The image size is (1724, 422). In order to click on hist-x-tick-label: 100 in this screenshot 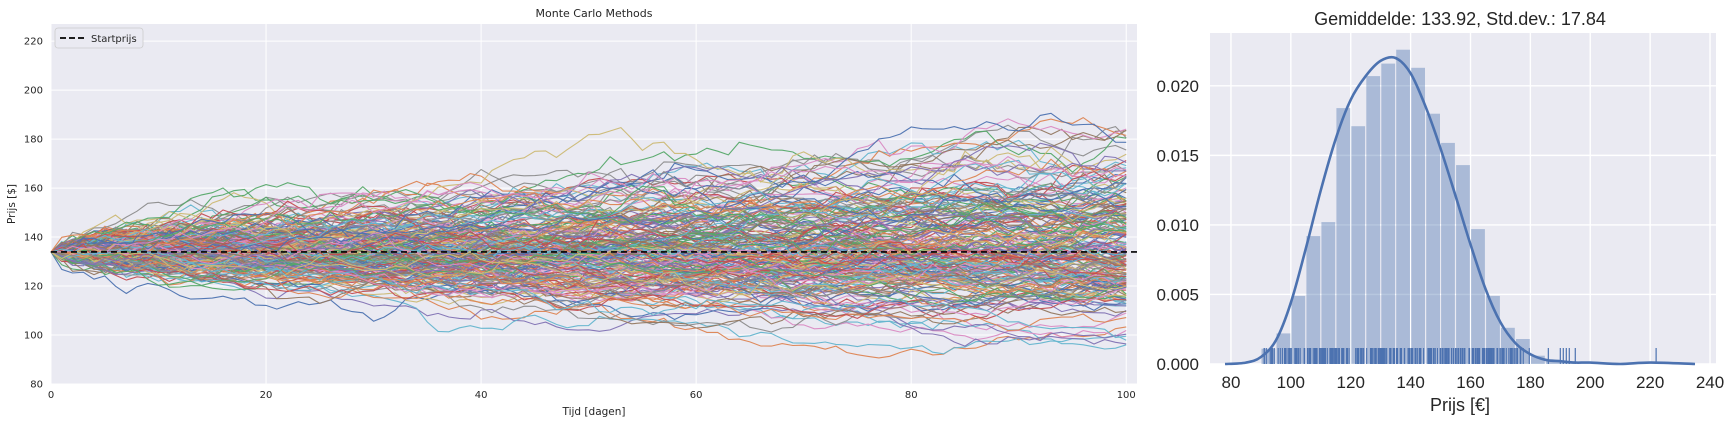, I will do `click(1291, 382)`.